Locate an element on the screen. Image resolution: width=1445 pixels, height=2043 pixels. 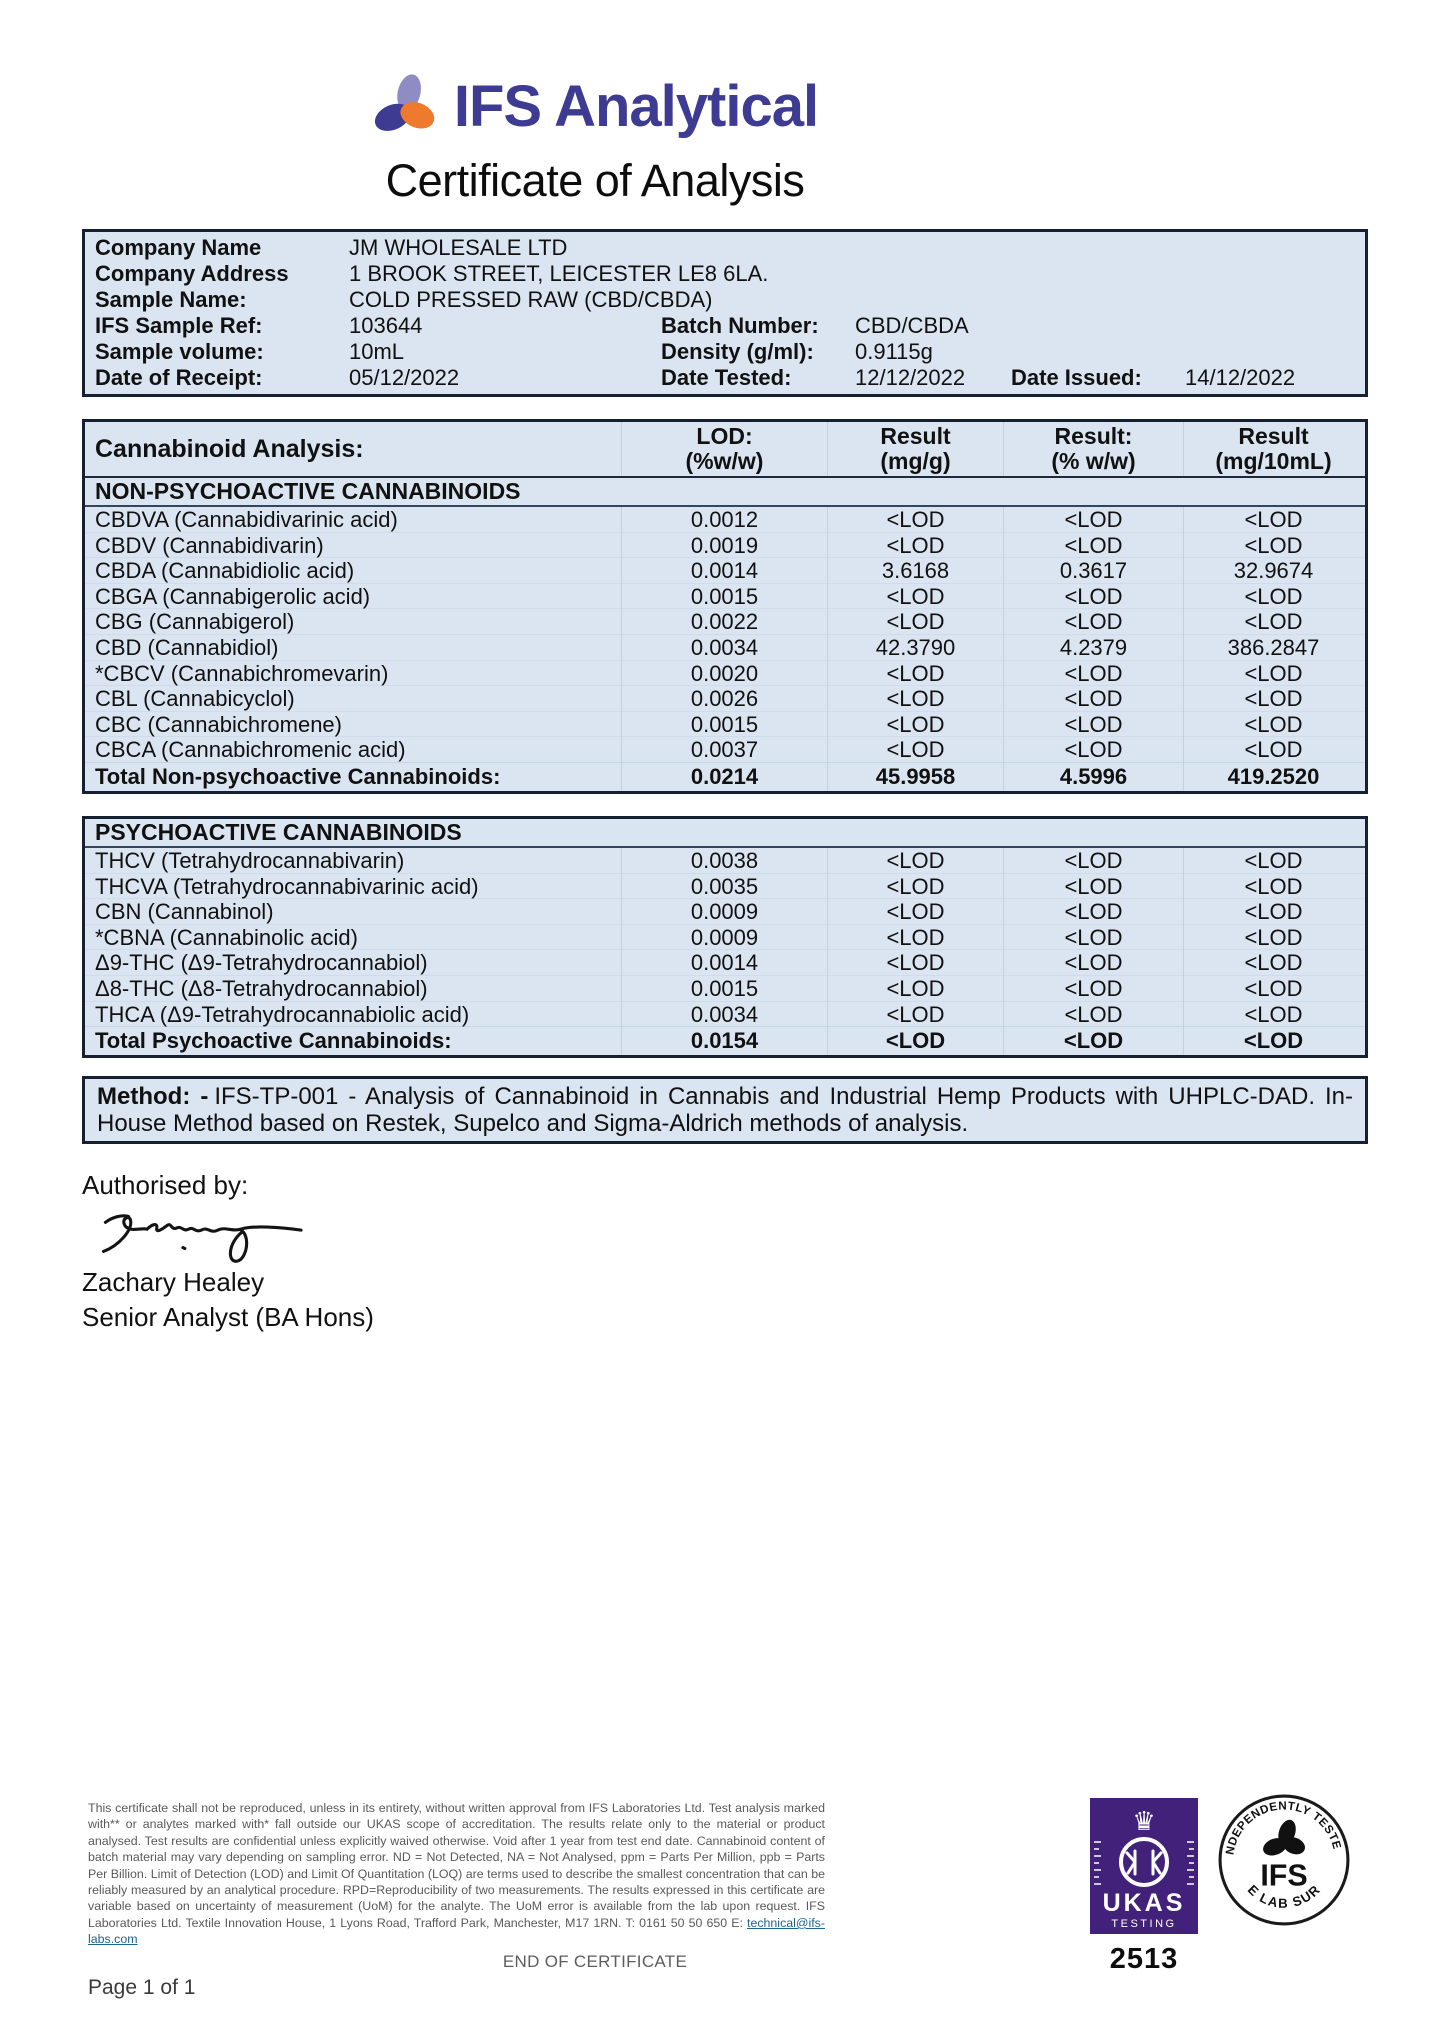
cannabinoid-name: CBG (Cannabigerol) is located at coordinates (195, 622).